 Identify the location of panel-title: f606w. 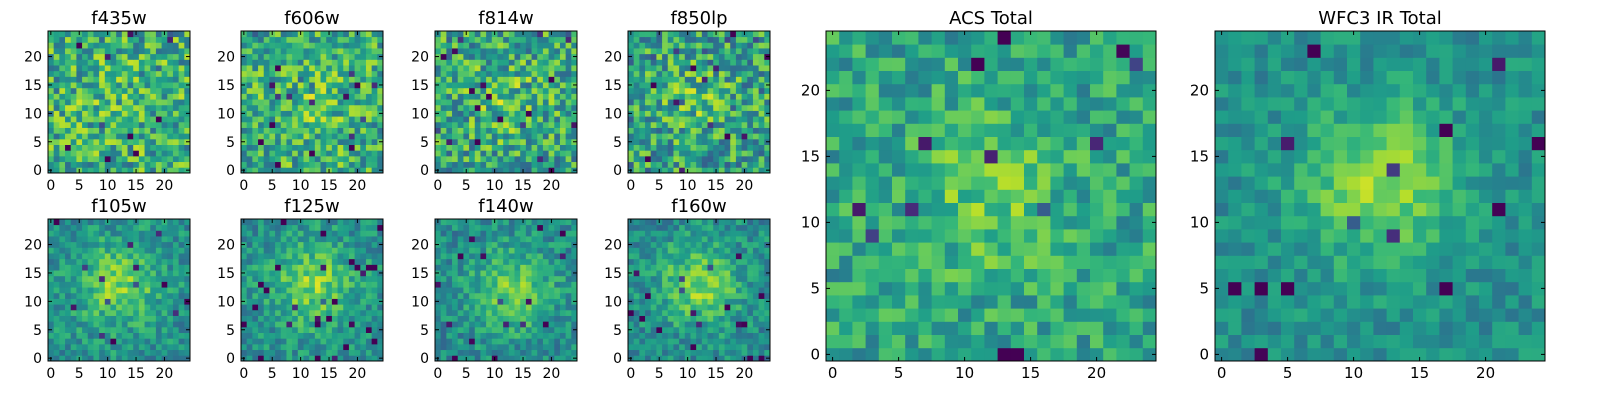
(311, 18).